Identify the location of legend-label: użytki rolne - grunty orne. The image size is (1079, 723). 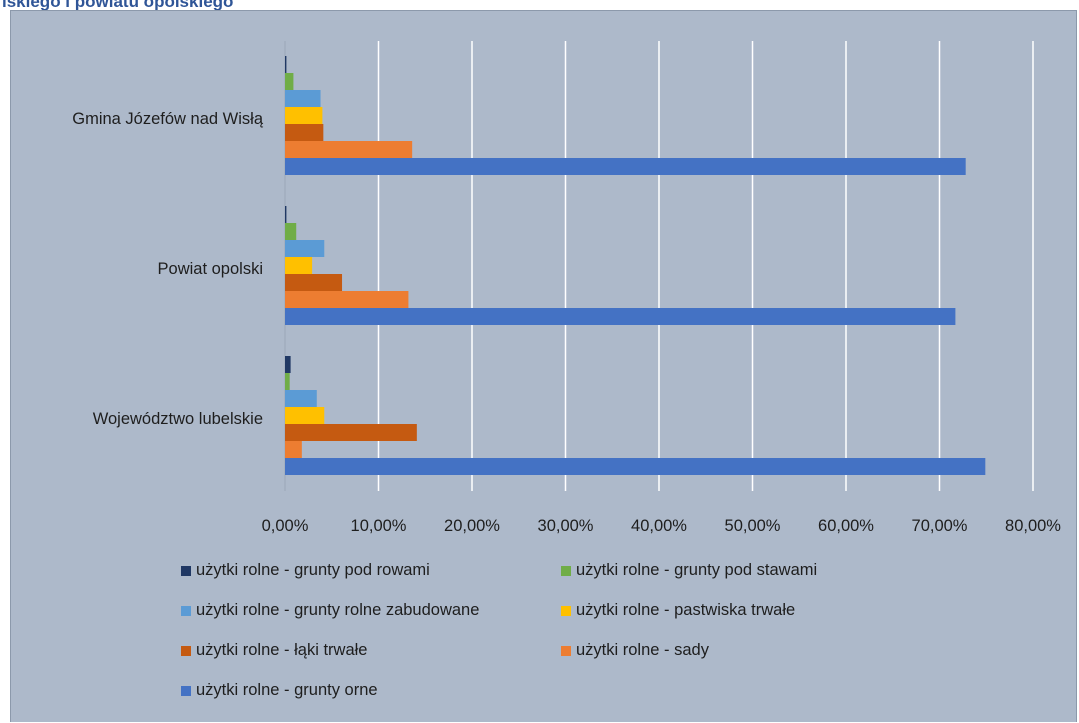
(287, 690).